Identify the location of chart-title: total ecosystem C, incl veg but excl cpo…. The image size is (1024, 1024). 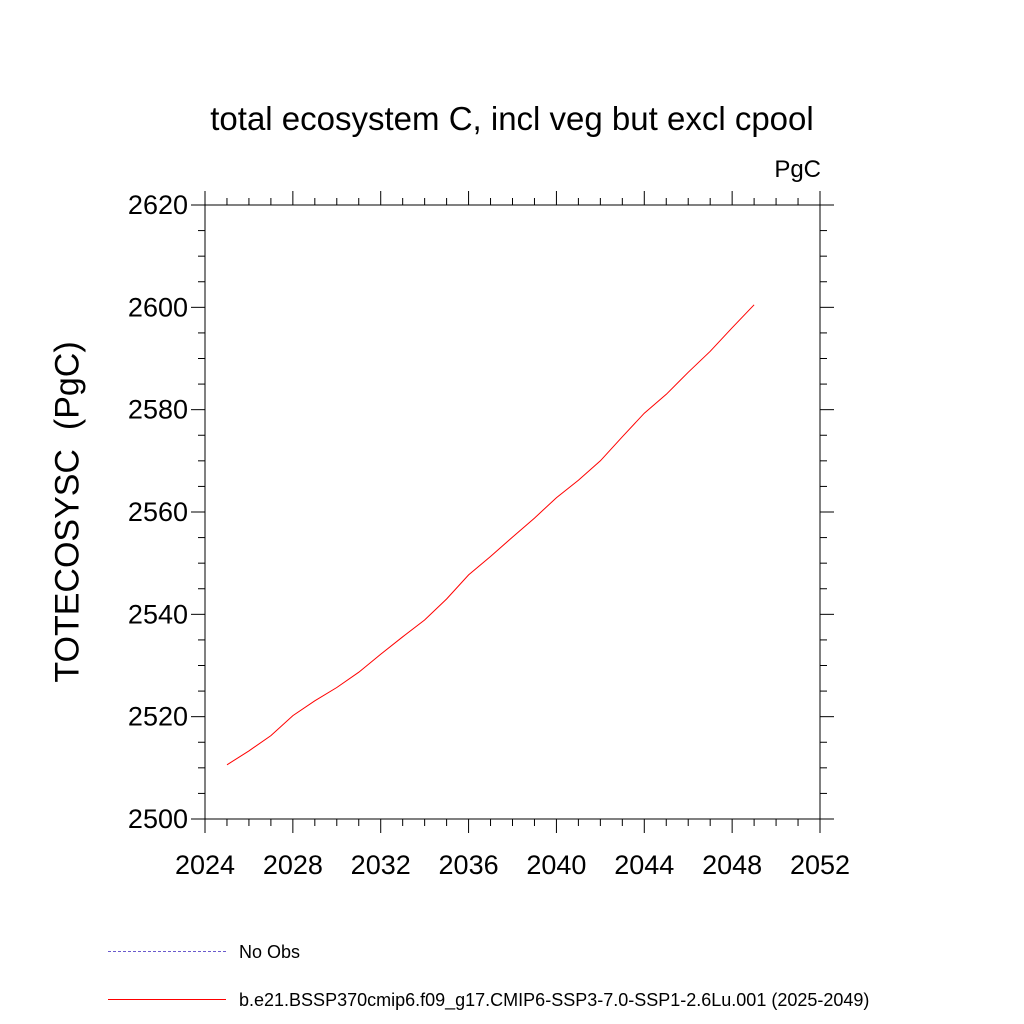
(512, 118).